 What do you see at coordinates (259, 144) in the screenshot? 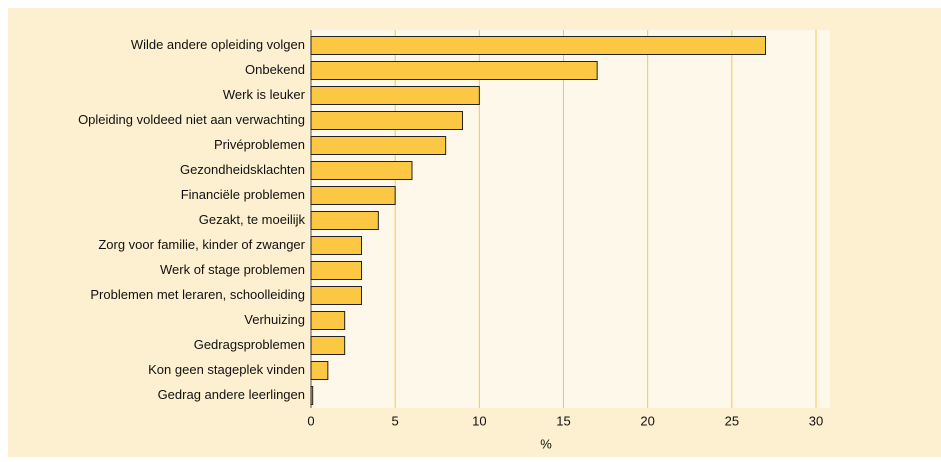
I see `y-tick-label: Privéproblemen` at bounding box center [259, 144].